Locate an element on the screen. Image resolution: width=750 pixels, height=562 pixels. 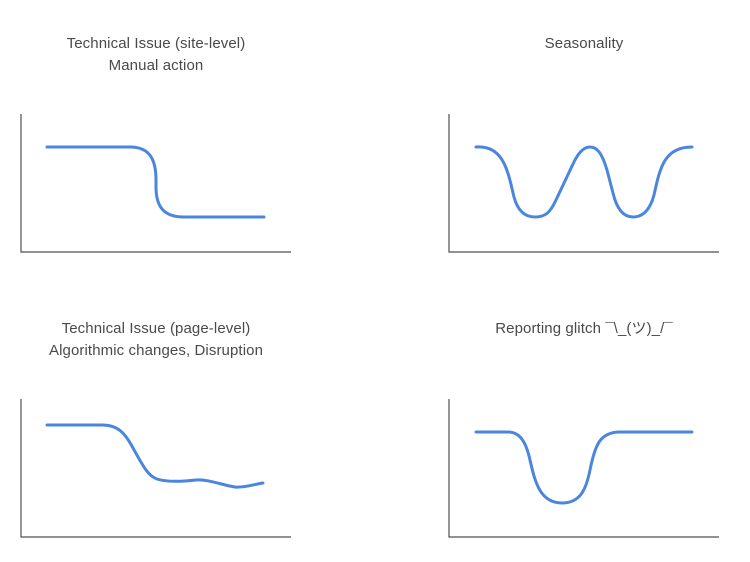
panel-title-seasonality: Seasonality is located at coordinates (584, 44).